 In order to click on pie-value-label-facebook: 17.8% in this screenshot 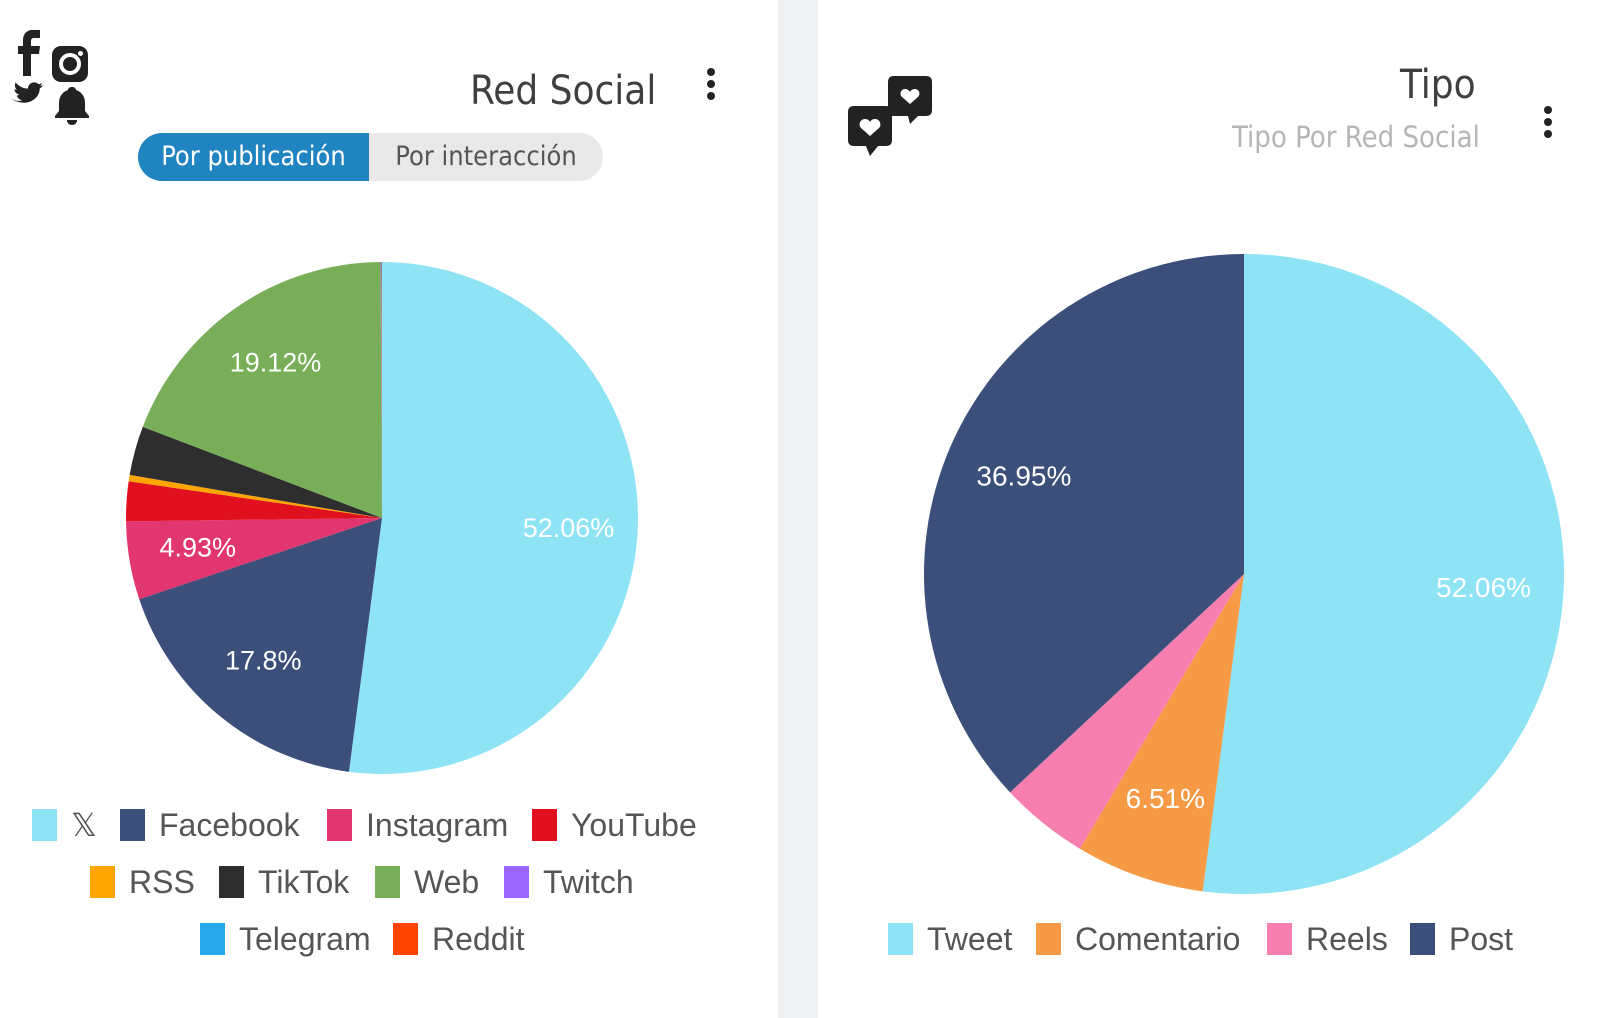, I will do `click(263, 660)`.